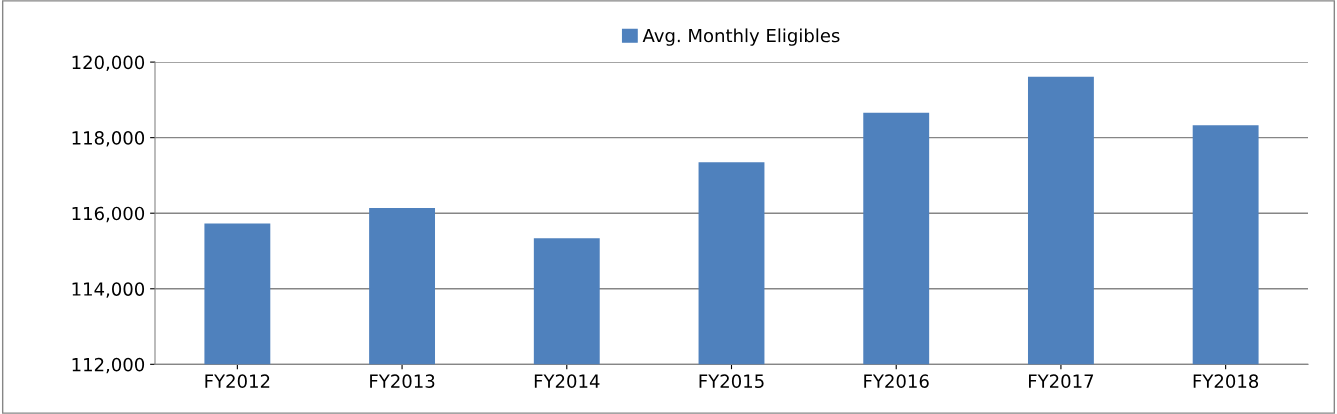 Image resolution: width=1337 pixels, height=414 pixels. Describe the element at coordinates (108, 139) in the screenshot. I see `y-tick-label: 118,000` at that location.